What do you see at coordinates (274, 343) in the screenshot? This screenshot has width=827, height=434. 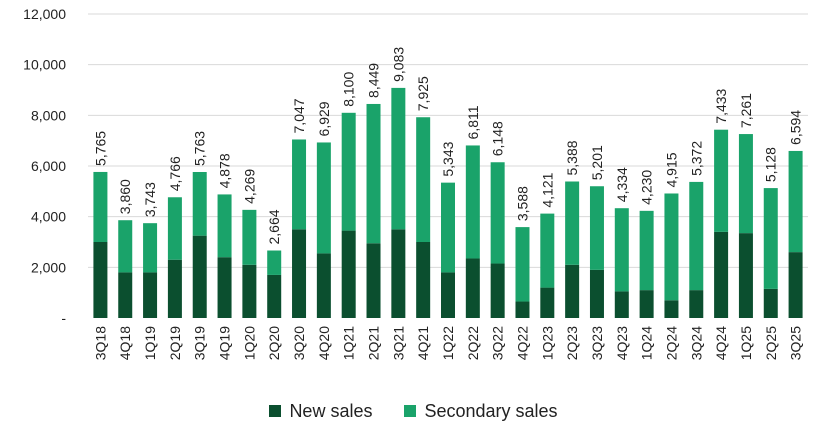 I see `x-tick-label: 2Q20` at bounding box center [274, 343].